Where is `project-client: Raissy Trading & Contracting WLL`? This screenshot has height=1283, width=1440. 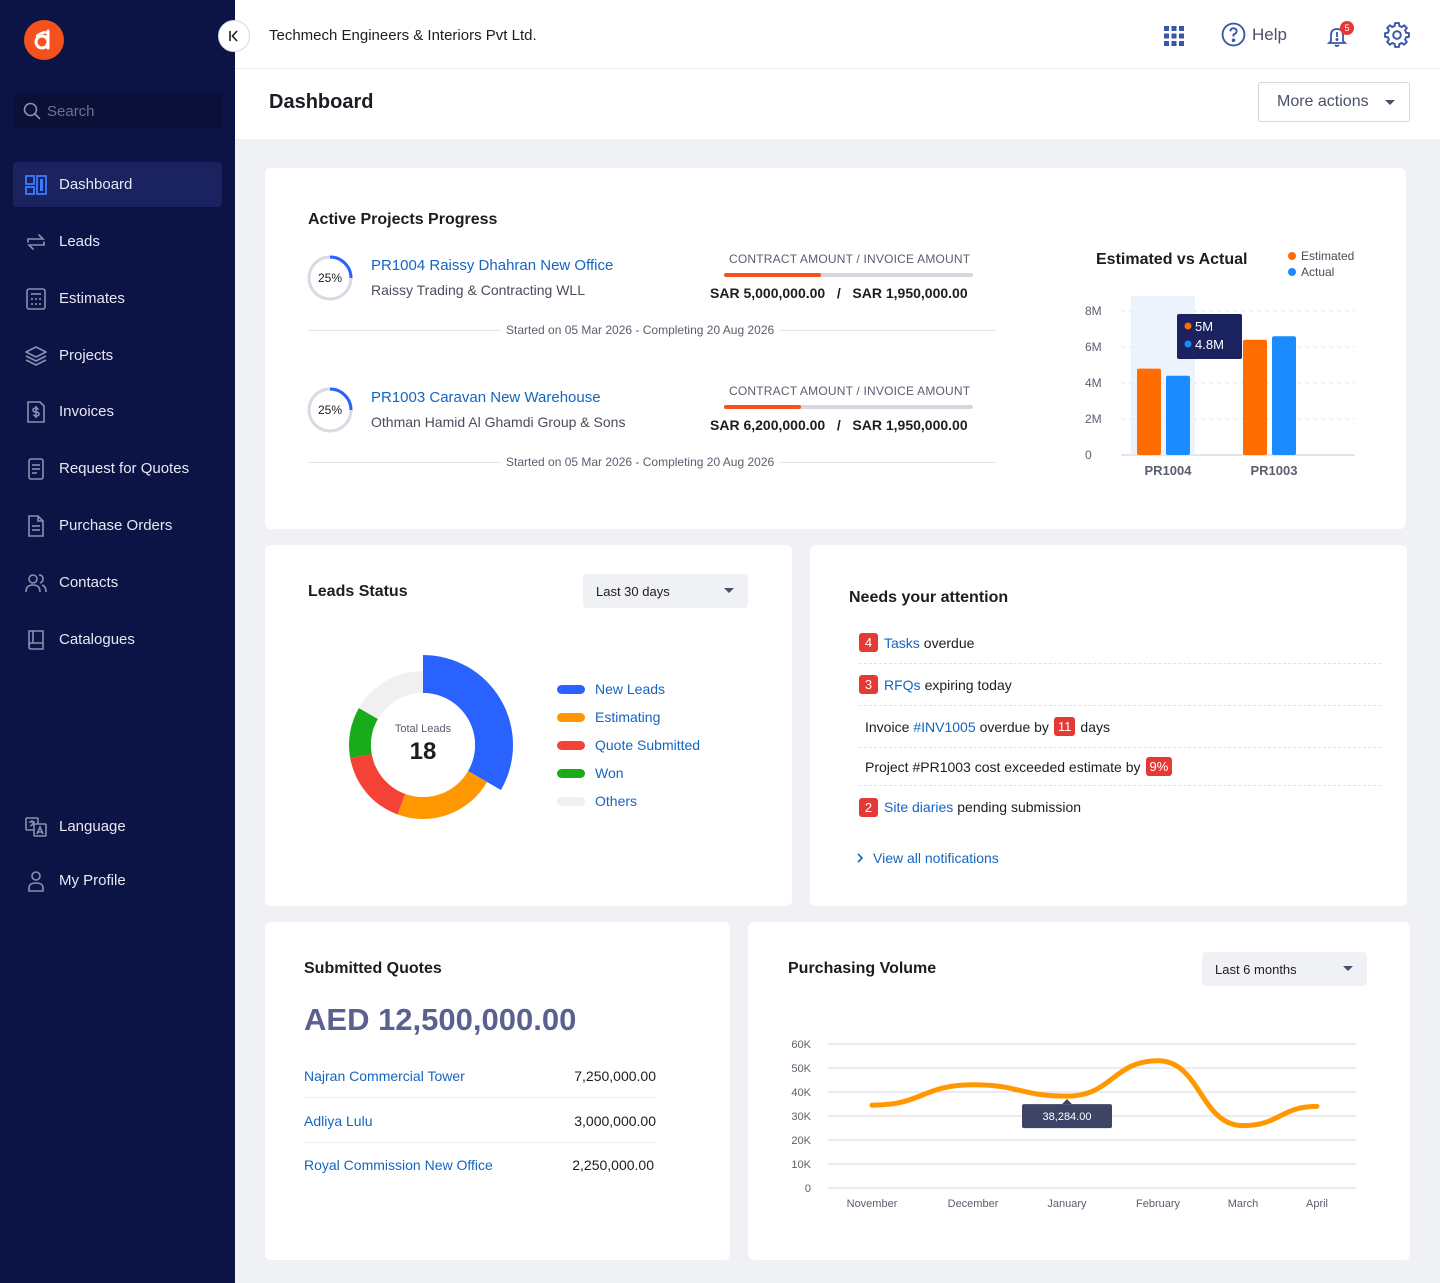 project-client: Raissy Trading & Contracting WLL is located at coordinates (478, 290).